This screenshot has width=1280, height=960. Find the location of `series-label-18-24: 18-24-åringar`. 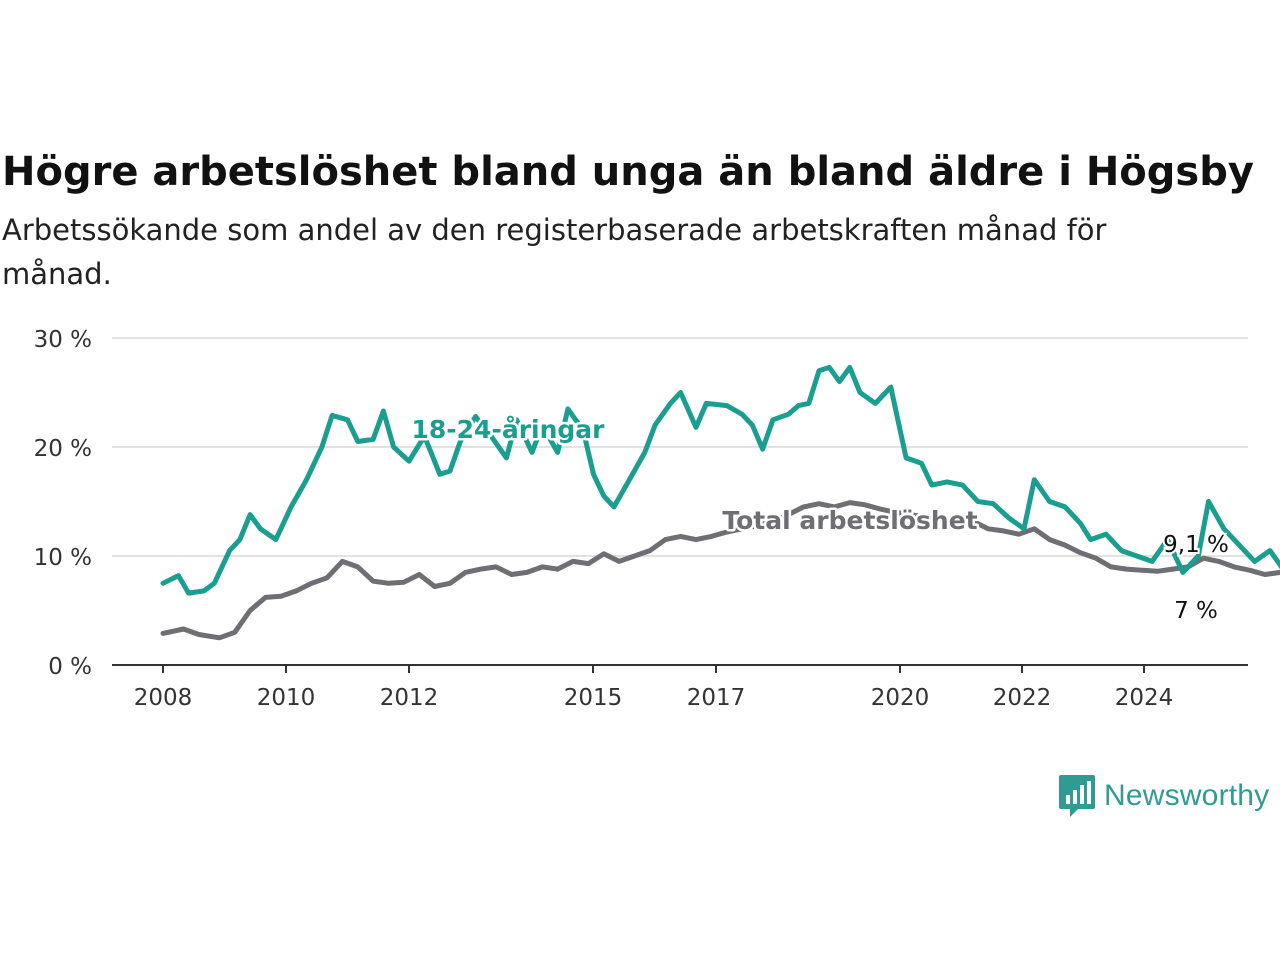

series-label-18-24: 18-24-åringar is located at coordinates (509, 429).